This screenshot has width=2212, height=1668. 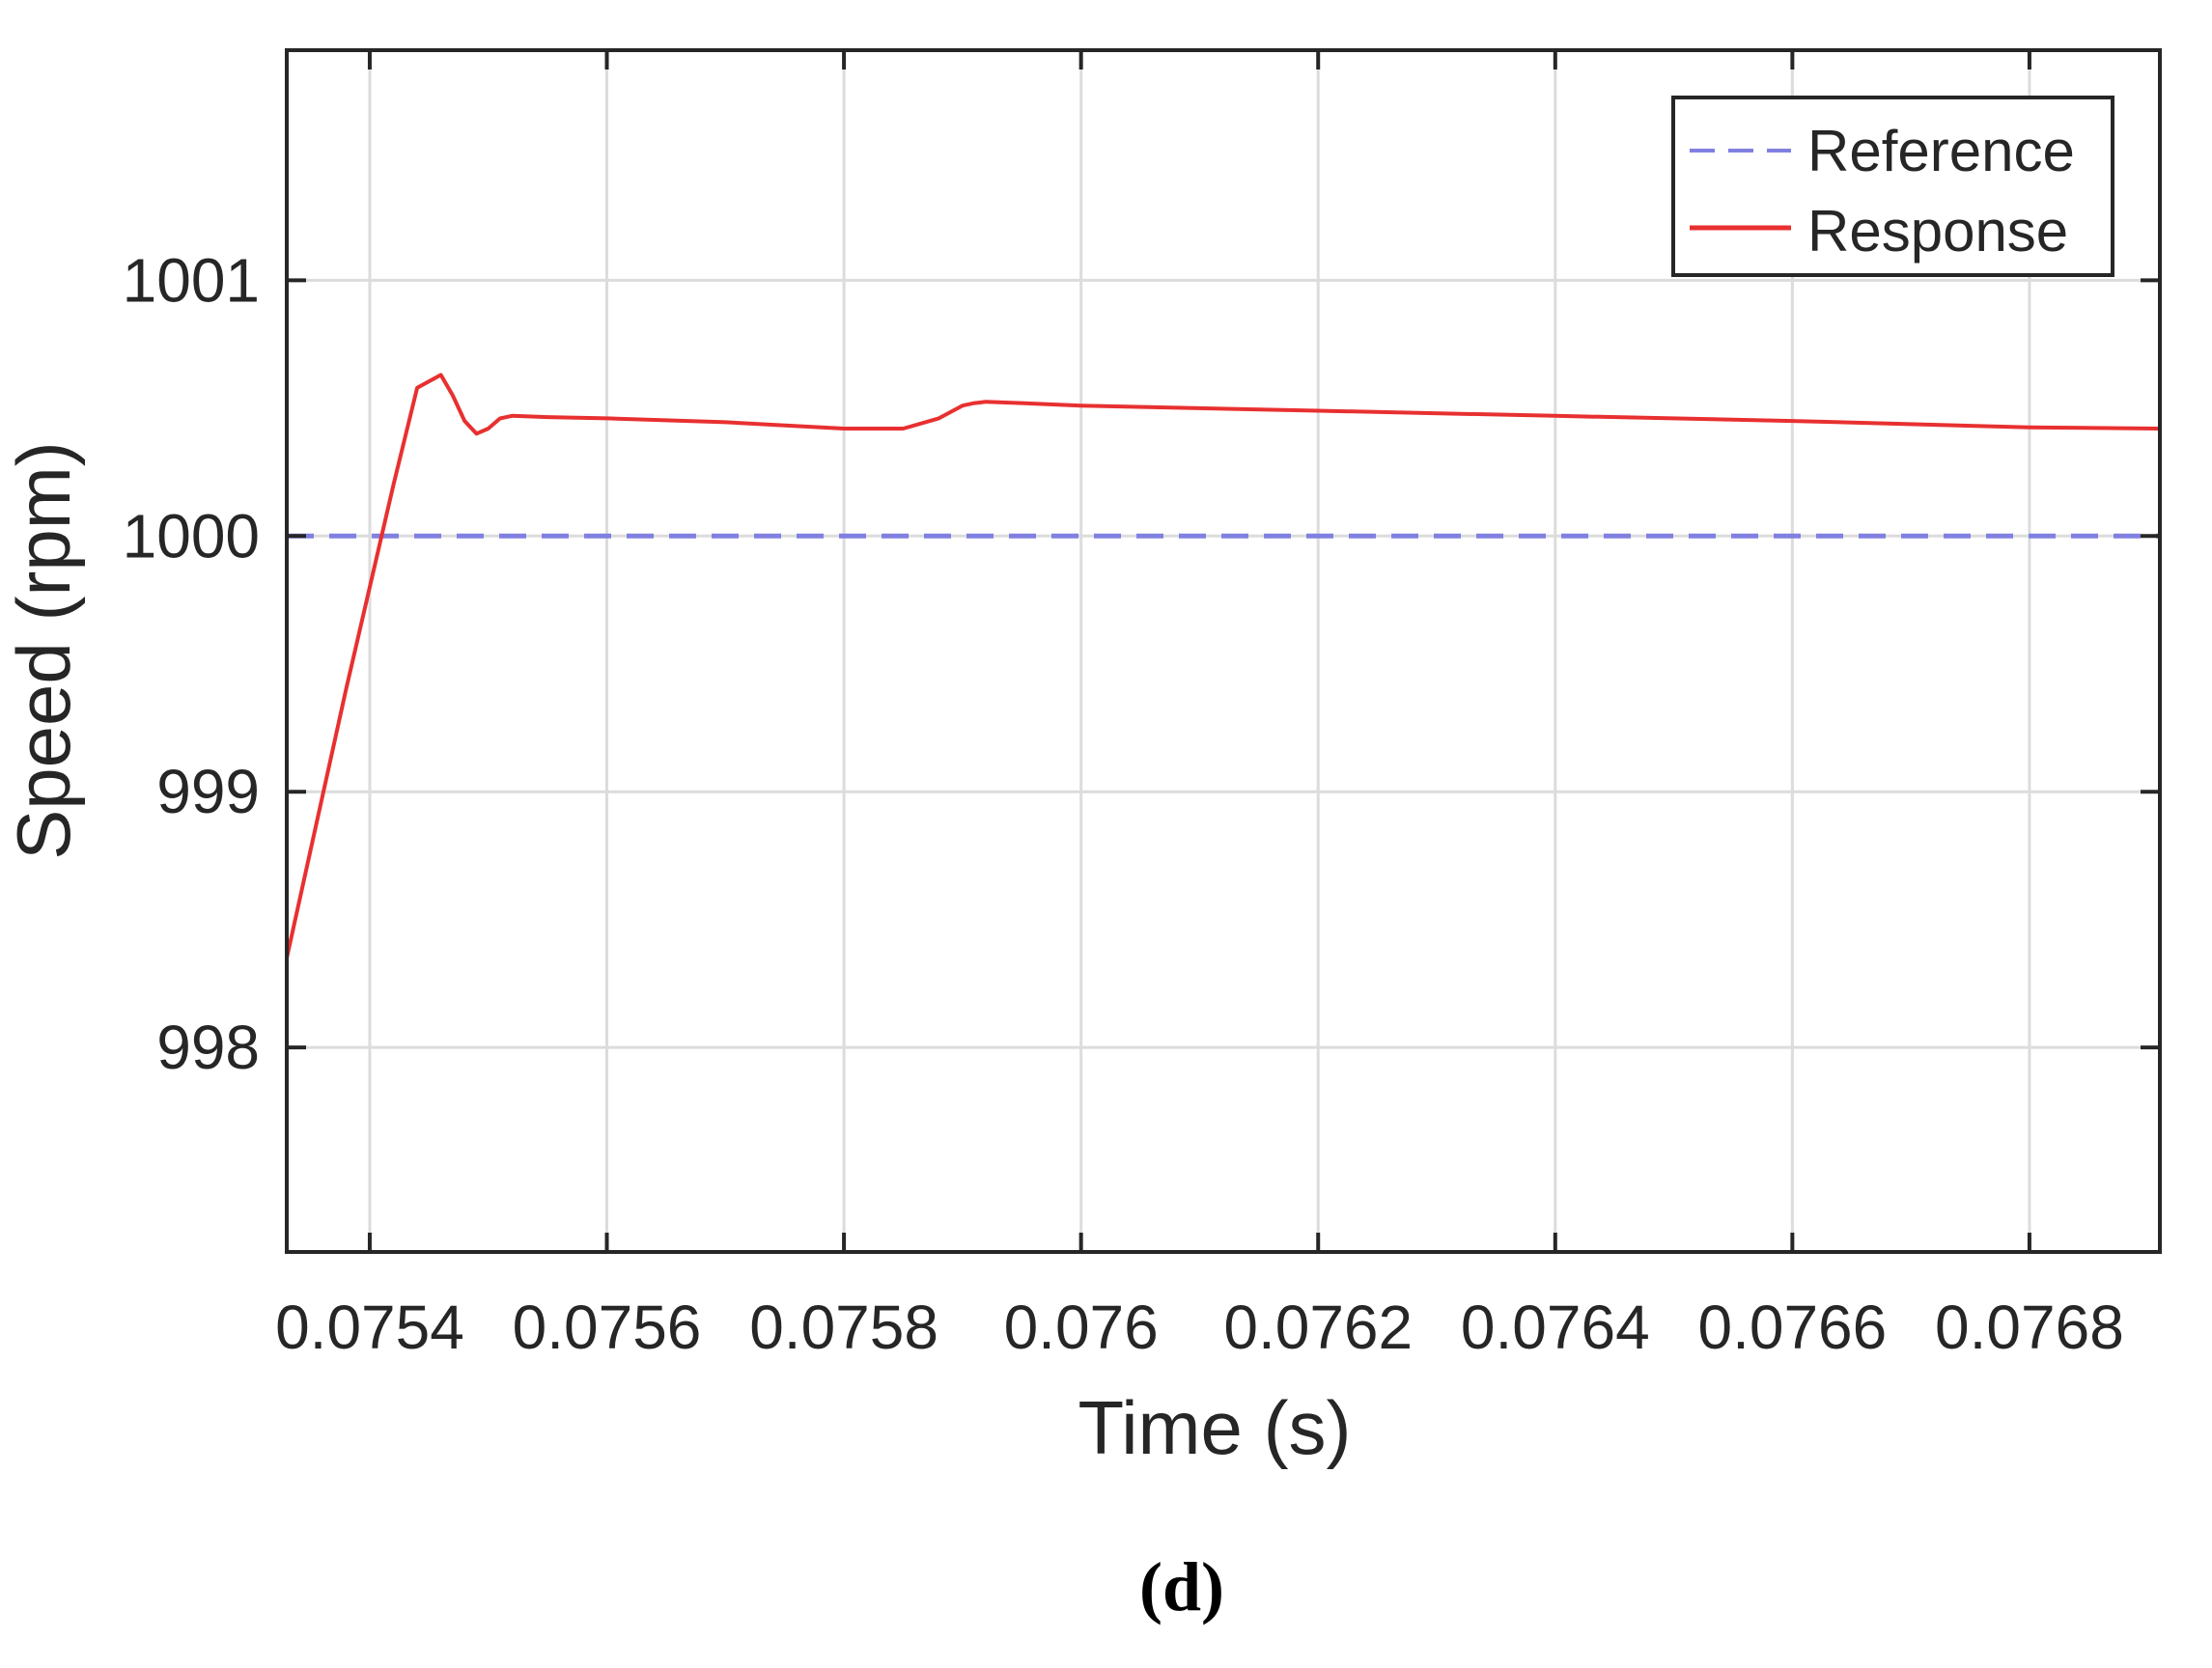 What do you see at coordinates (1182, 1587) in the screenshot?
I see `panel-label: (d)` at bounding box center [1182, 1587].